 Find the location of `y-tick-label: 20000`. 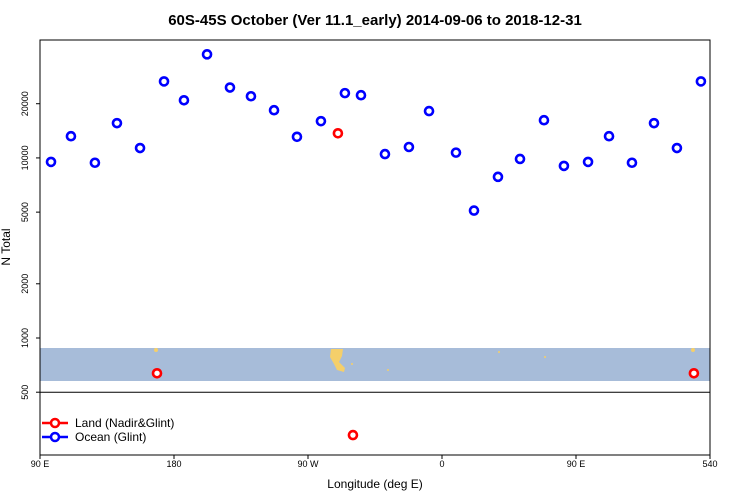

y-tick-label: 20000 is located at coordinates (25, 103).